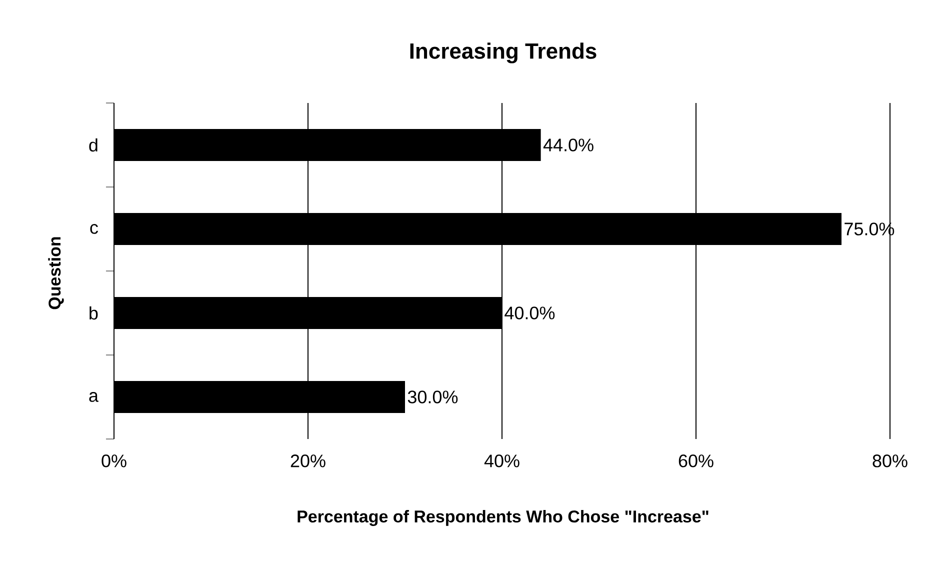  I want to click on y-tick-label: b, so click(94, 313).